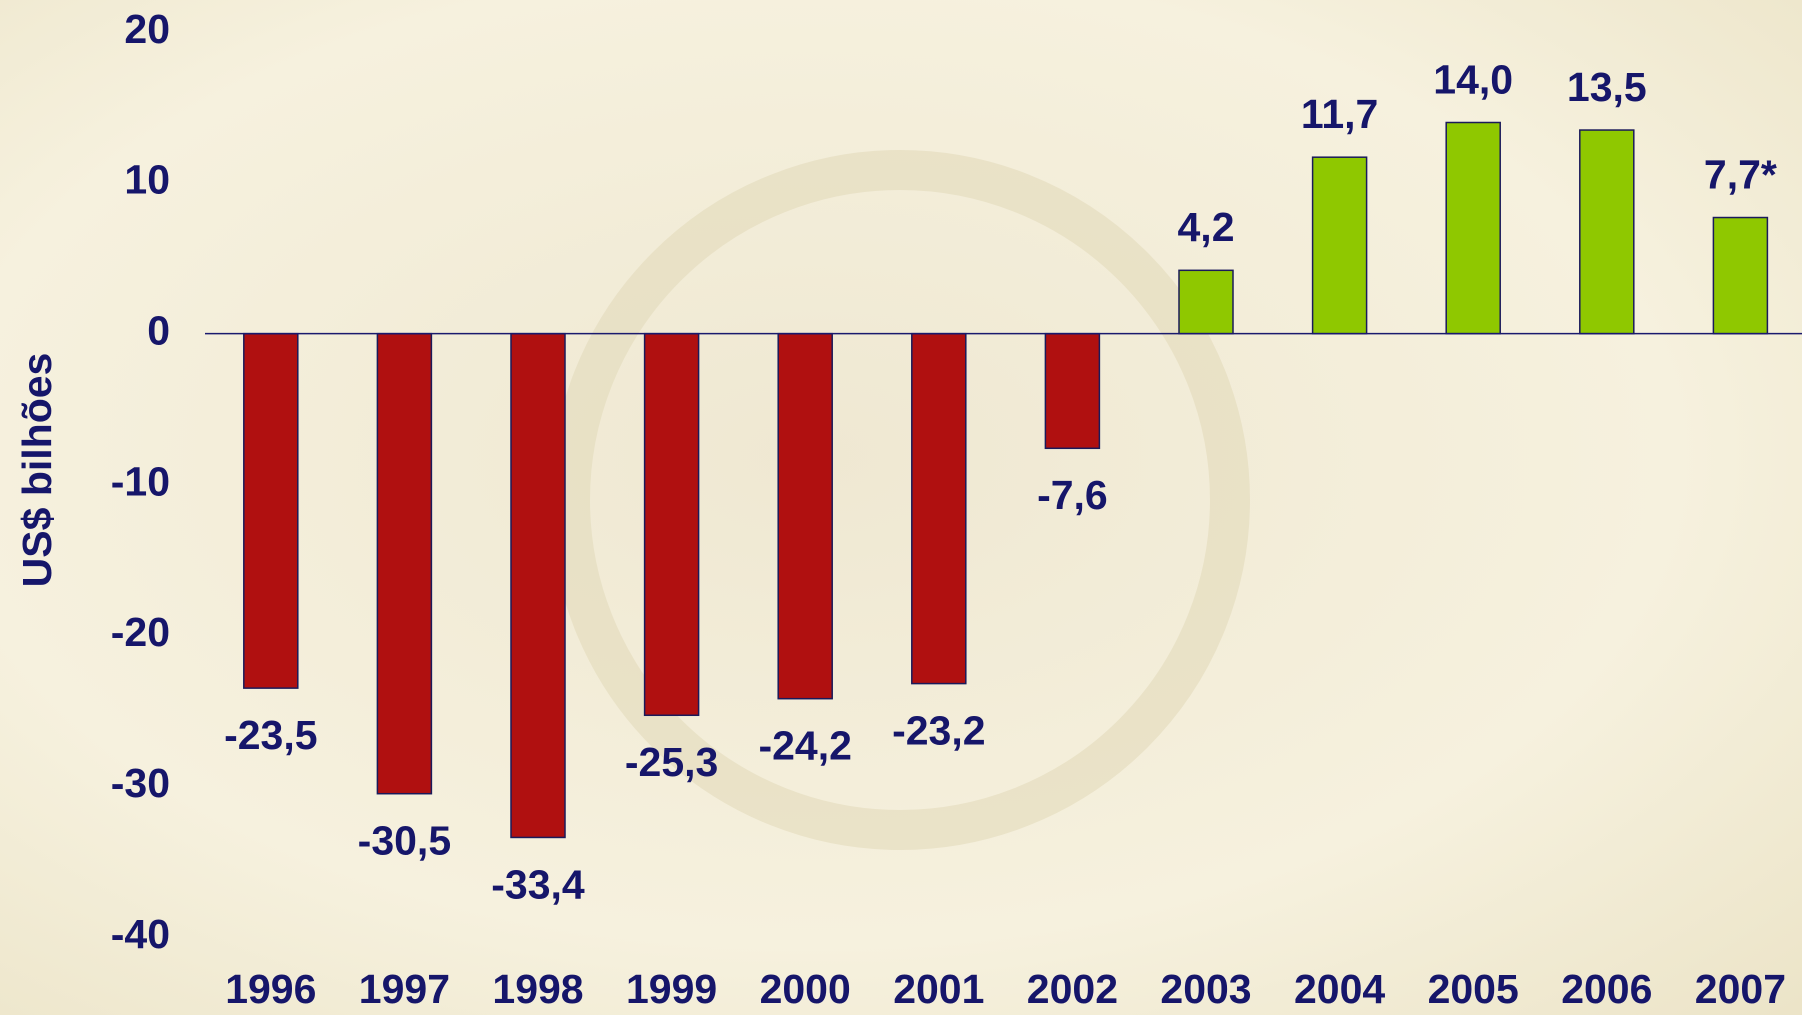 The image size is (1802, 1015). Describe the element at coordinates (1339, 989) in the screenshot. I see `x-tick-label: 2004` at that location.